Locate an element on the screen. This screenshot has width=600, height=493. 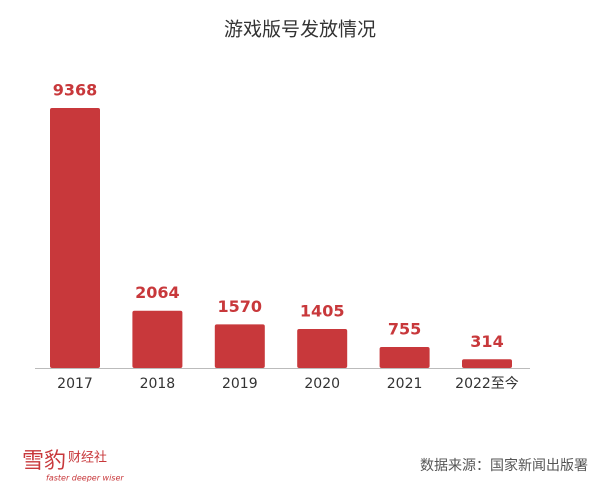
x-tick-label: 2019 is located at coordinates (240, 384).